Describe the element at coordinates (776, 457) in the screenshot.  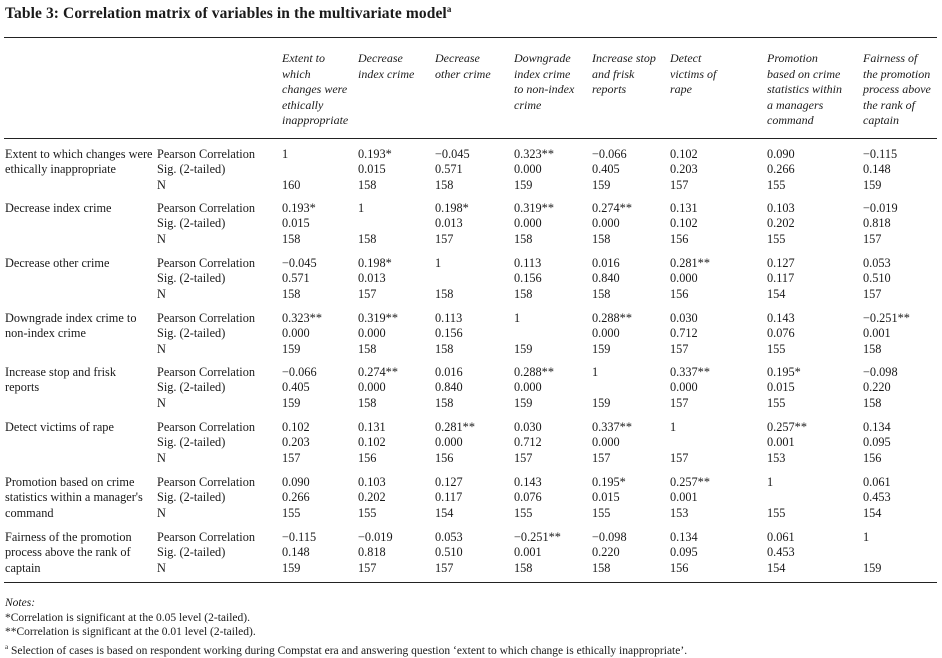
I see `table-cell: 153` at that location.